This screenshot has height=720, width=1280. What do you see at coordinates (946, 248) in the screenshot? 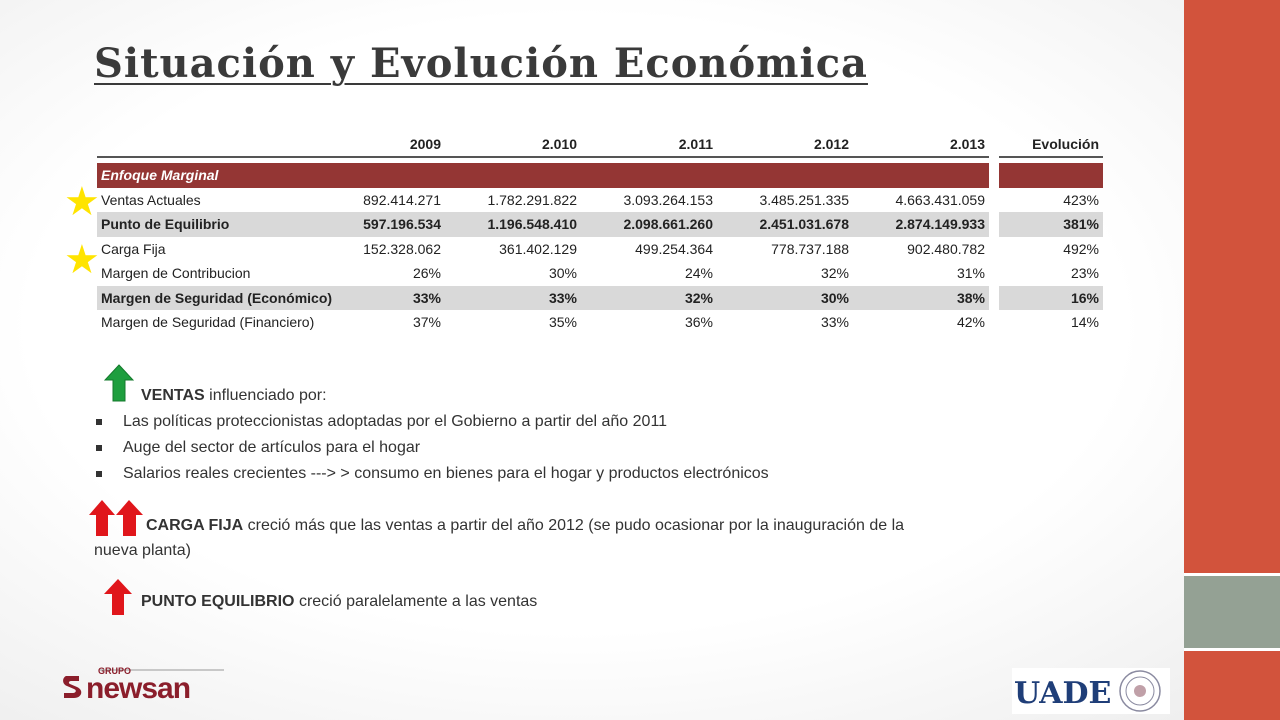
I see `table-cell: 902.480.782` at bounding box center [946, 248].